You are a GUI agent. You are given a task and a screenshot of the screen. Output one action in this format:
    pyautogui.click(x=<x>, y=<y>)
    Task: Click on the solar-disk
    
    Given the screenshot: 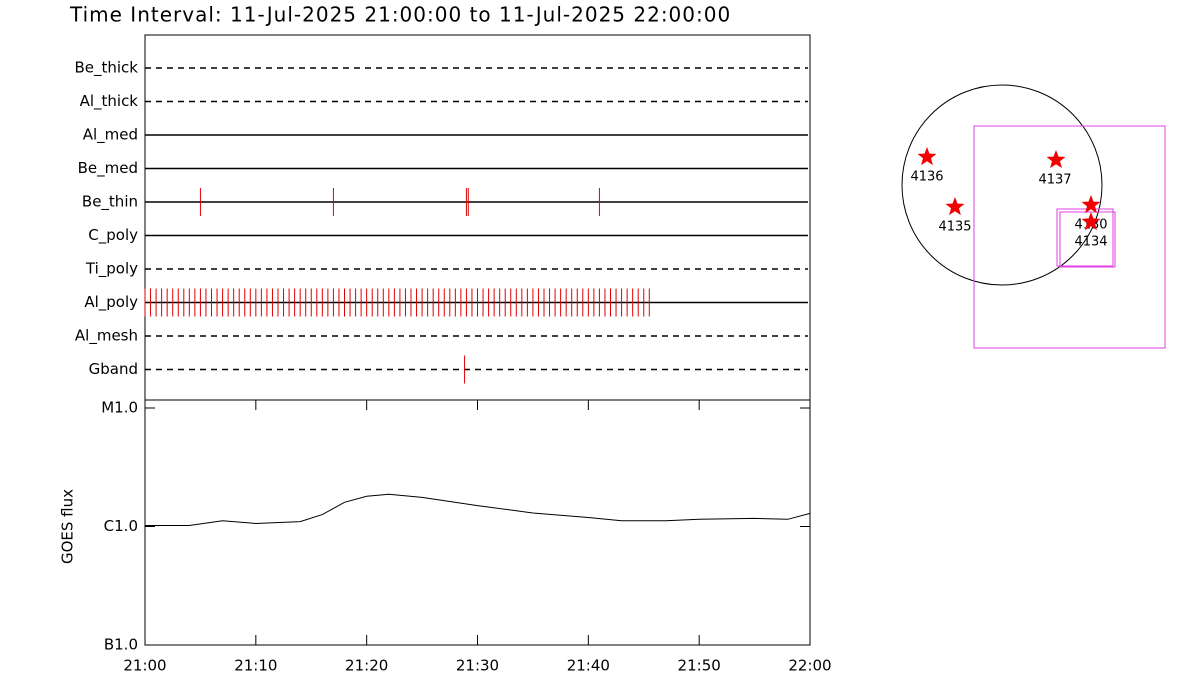 What is the action you would take?
    pyautogui.click(x=1002, y=185)
    